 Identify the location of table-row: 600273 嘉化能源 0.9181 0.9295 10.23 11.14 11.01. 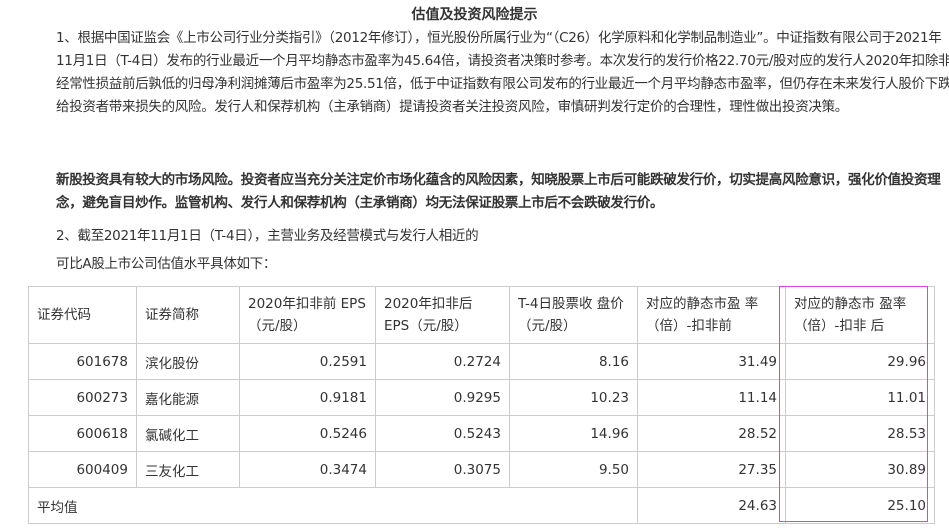
(481, 397).